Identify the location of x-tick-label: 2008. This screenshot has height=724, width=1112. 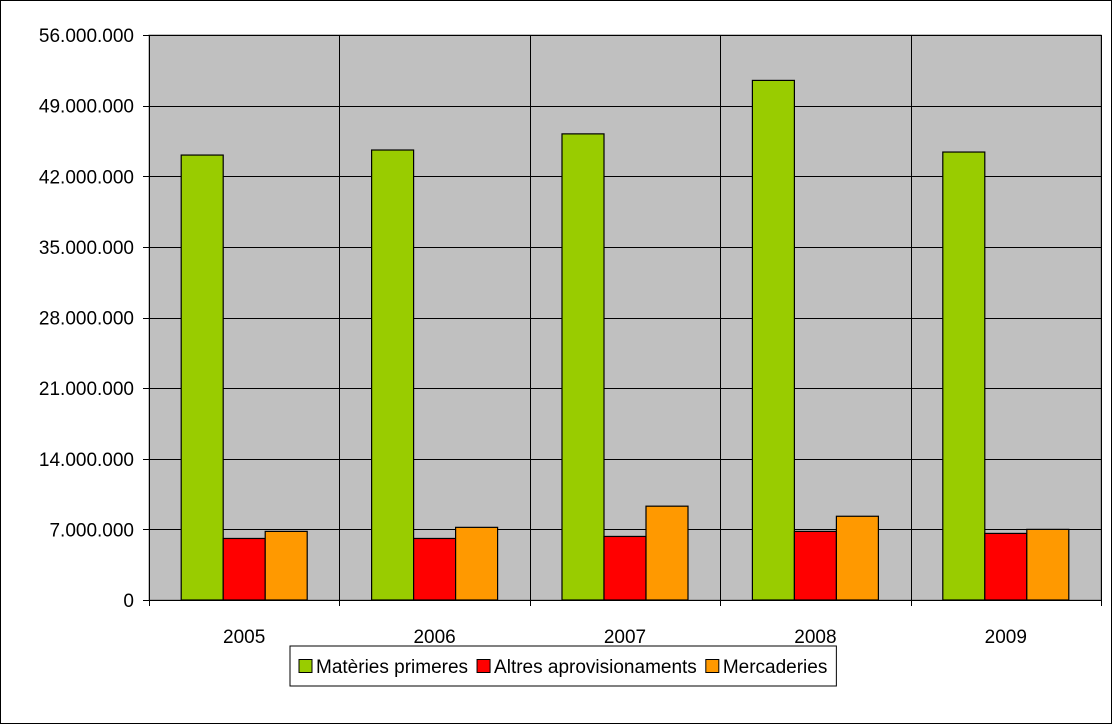
(815, 637).